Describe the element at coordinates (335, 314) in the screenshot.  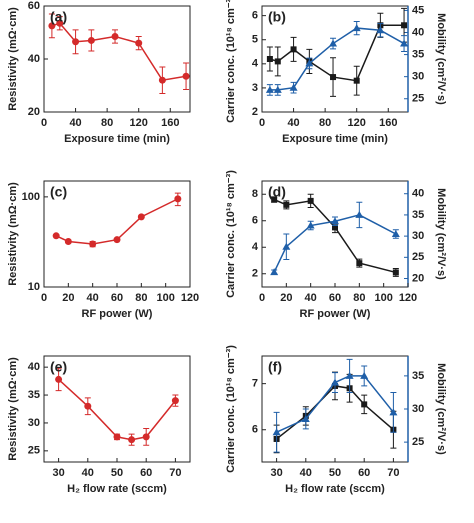
I see `x-axis-title: RF power (W)` at that location.